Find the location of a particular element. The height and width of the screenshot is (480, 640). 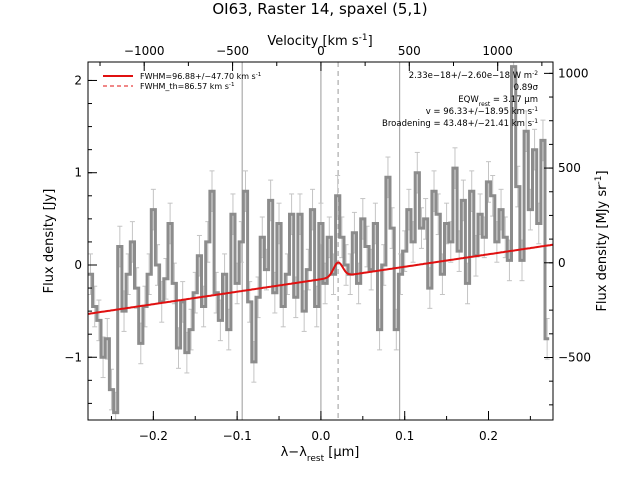

legend-label: FWHM_th=86.57 km s-1 is located at coordinates (187, 86).